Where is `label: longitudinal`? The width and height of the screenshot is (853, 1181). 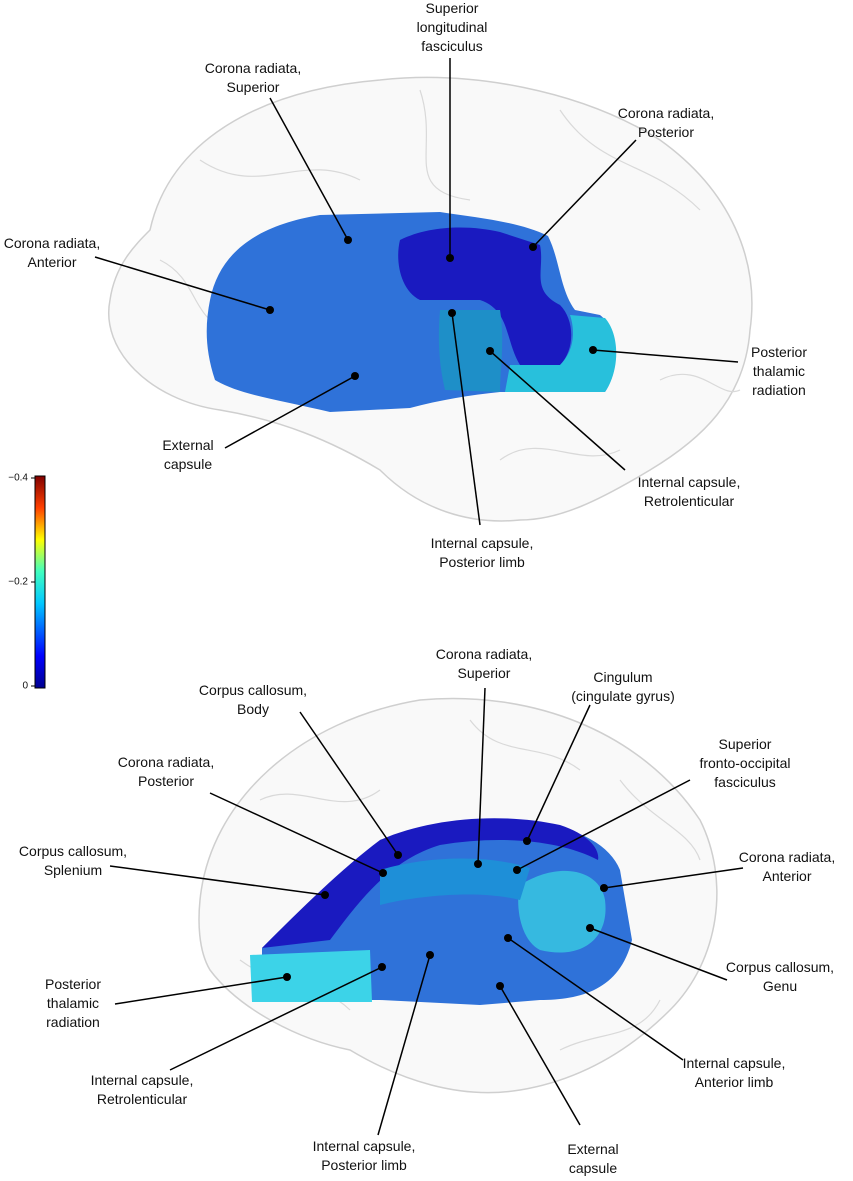 label: longitudinal is located at coordinates (452, 27).